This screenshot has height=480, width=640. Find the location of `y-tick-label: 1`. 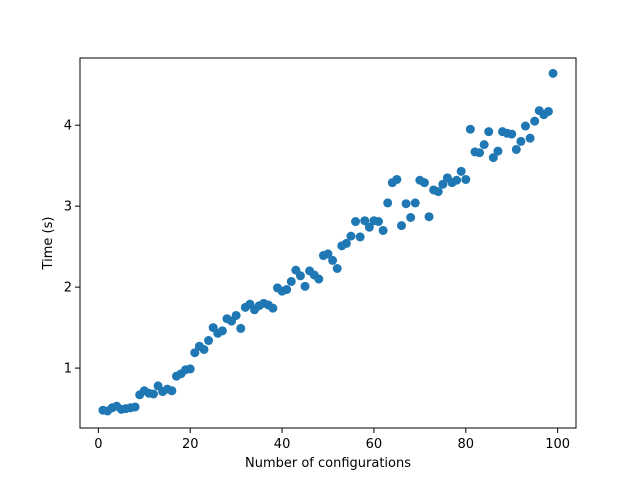

y-tick-label: 1 is located at coordinates (68, 369).